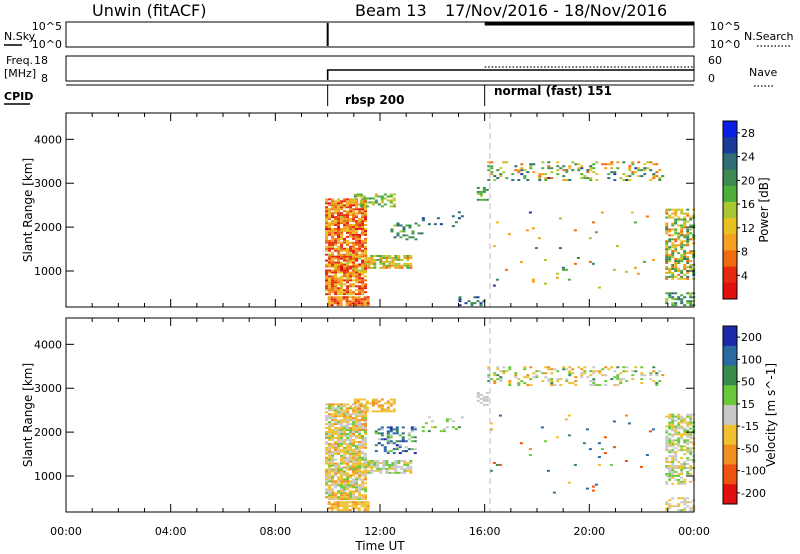 This screenshot has width=800, height=554. What do you see at coordinates (769, 36) in the screenshot?
I see `nsearch-label: N.Search` at bounding box center [769, 36].